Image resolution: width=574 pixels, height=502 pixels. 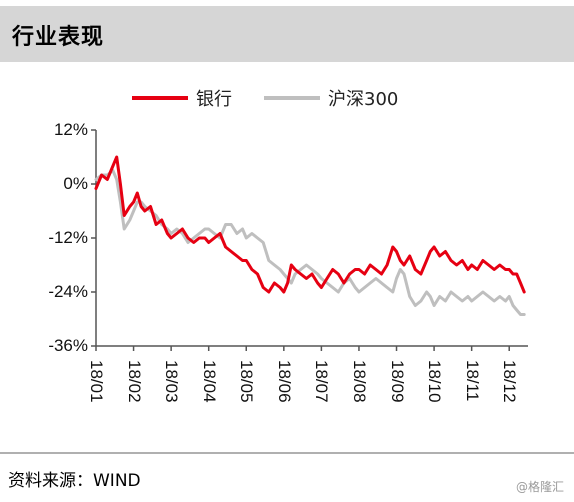 What do you see at coordinates (214, 99) in the screenshot?
I see `legend-label-bank: 银行` at bounding box center [214, 99].